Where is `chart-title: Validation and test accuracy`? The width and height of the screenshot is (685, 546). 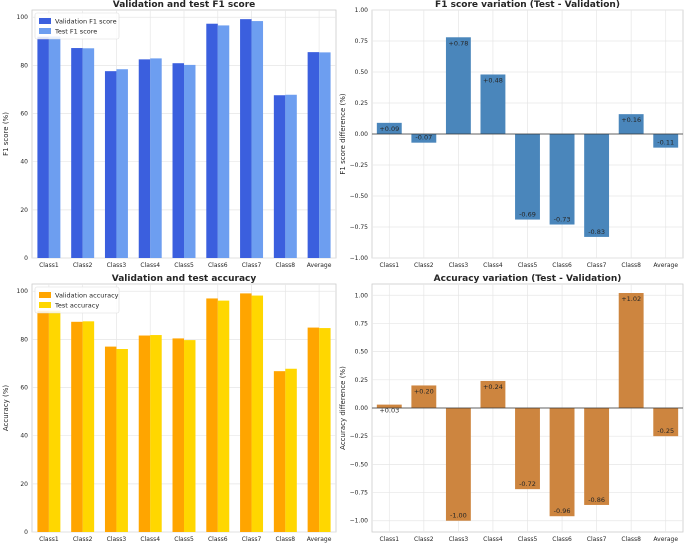 chart-title: Validation and test accuracy is located at coordinates (184, 279).